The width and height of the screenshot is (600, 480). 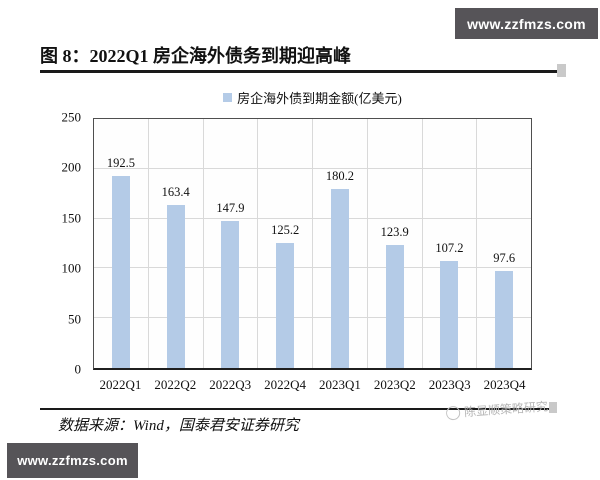 I want to click on y-axis-tick-labels: 0 50 100 150 200 250, so click(x=63, y=243).